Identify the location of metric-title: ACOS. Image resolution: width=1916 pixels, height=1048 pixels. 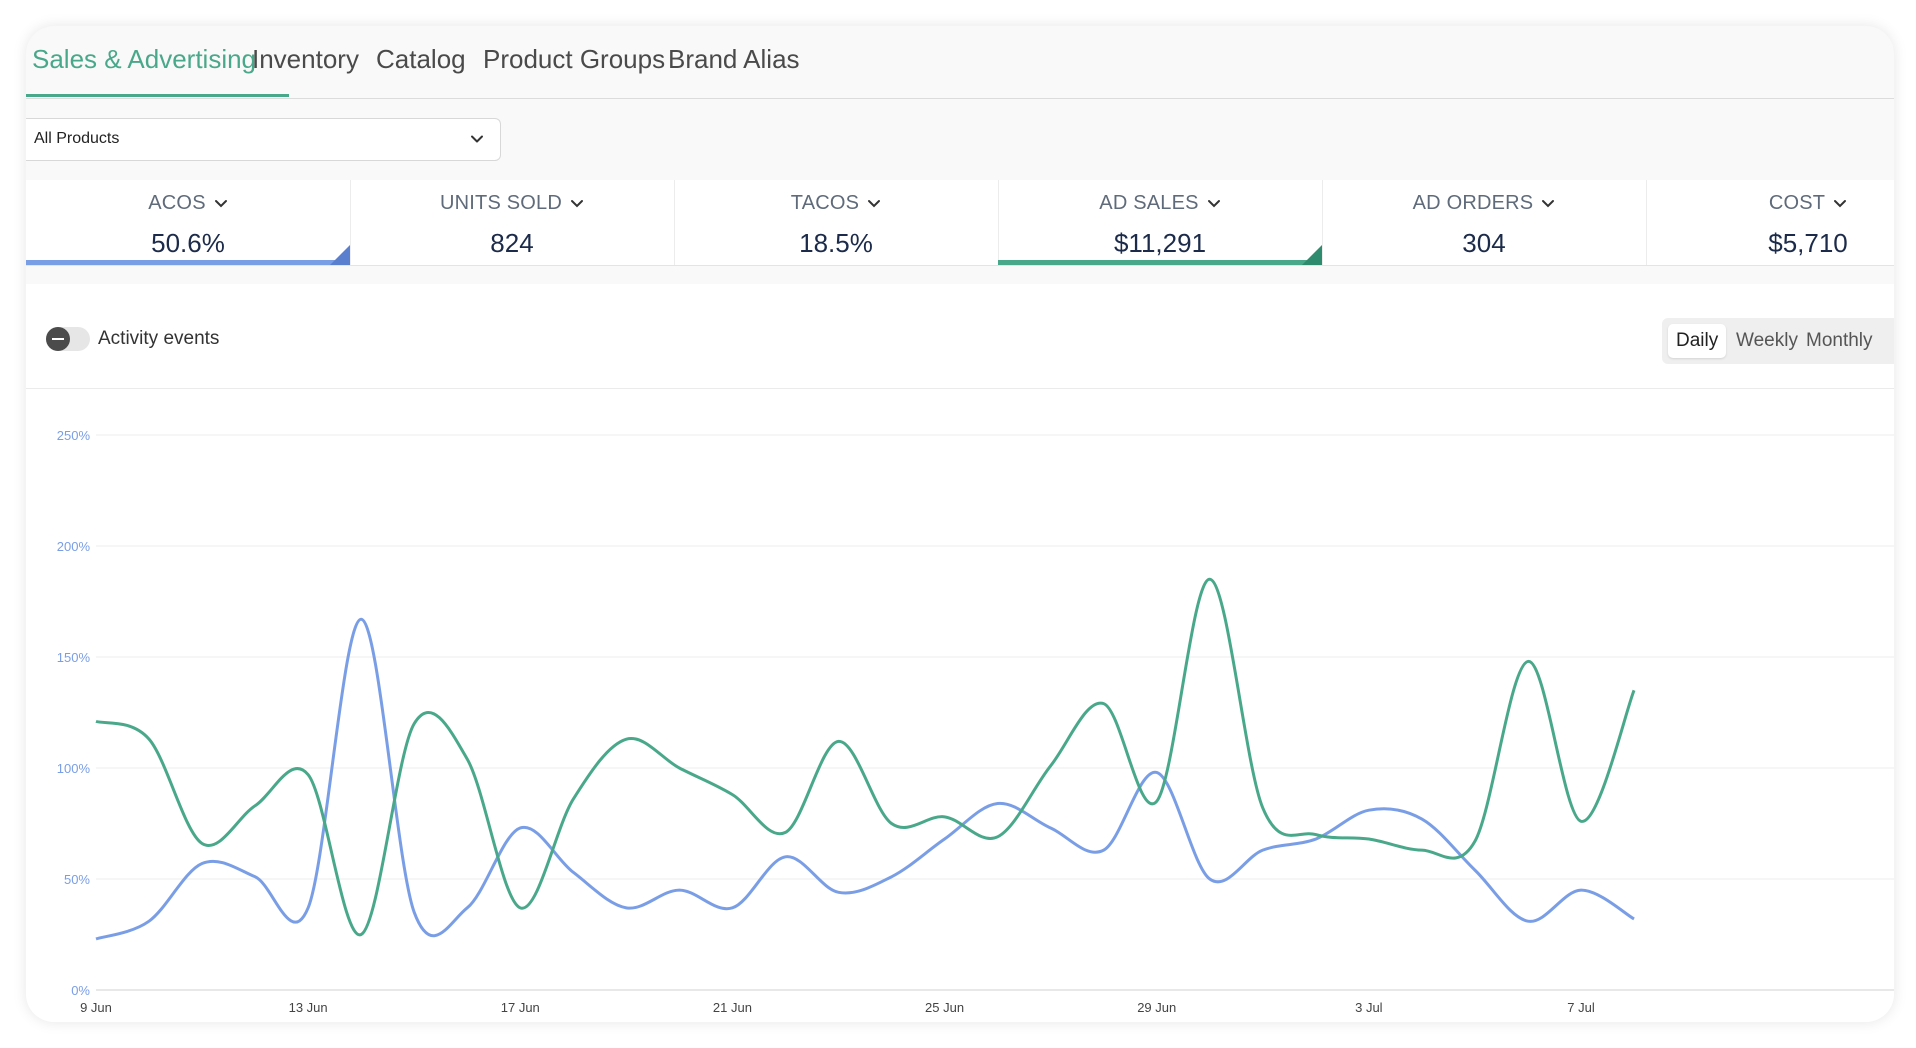
(177, 203).